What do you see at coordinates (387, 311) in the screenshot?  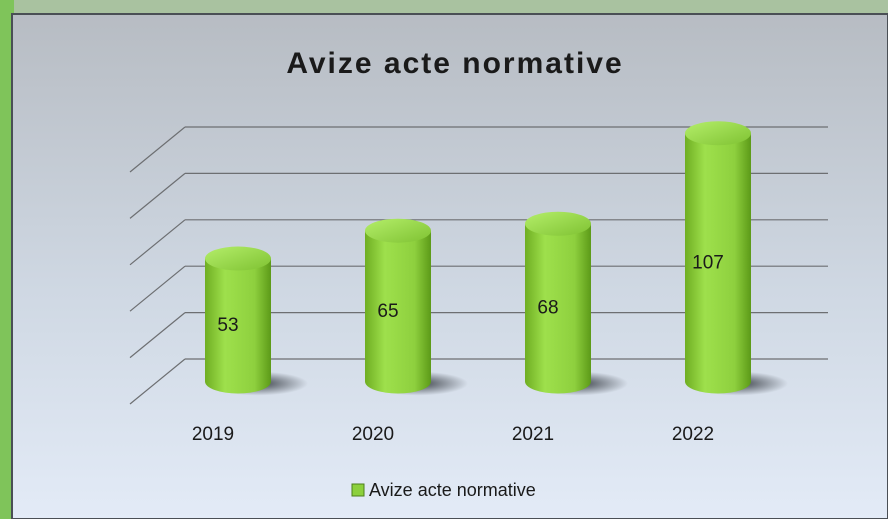 I see `data-label: 65` at bounding box center [387, 311].